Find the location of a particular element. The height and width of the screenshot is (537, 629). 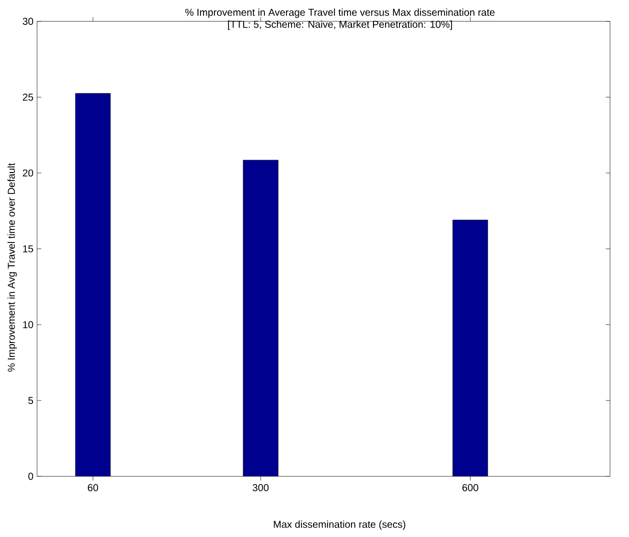

y-tick-label: 5 is located at coordinates (31, 400).